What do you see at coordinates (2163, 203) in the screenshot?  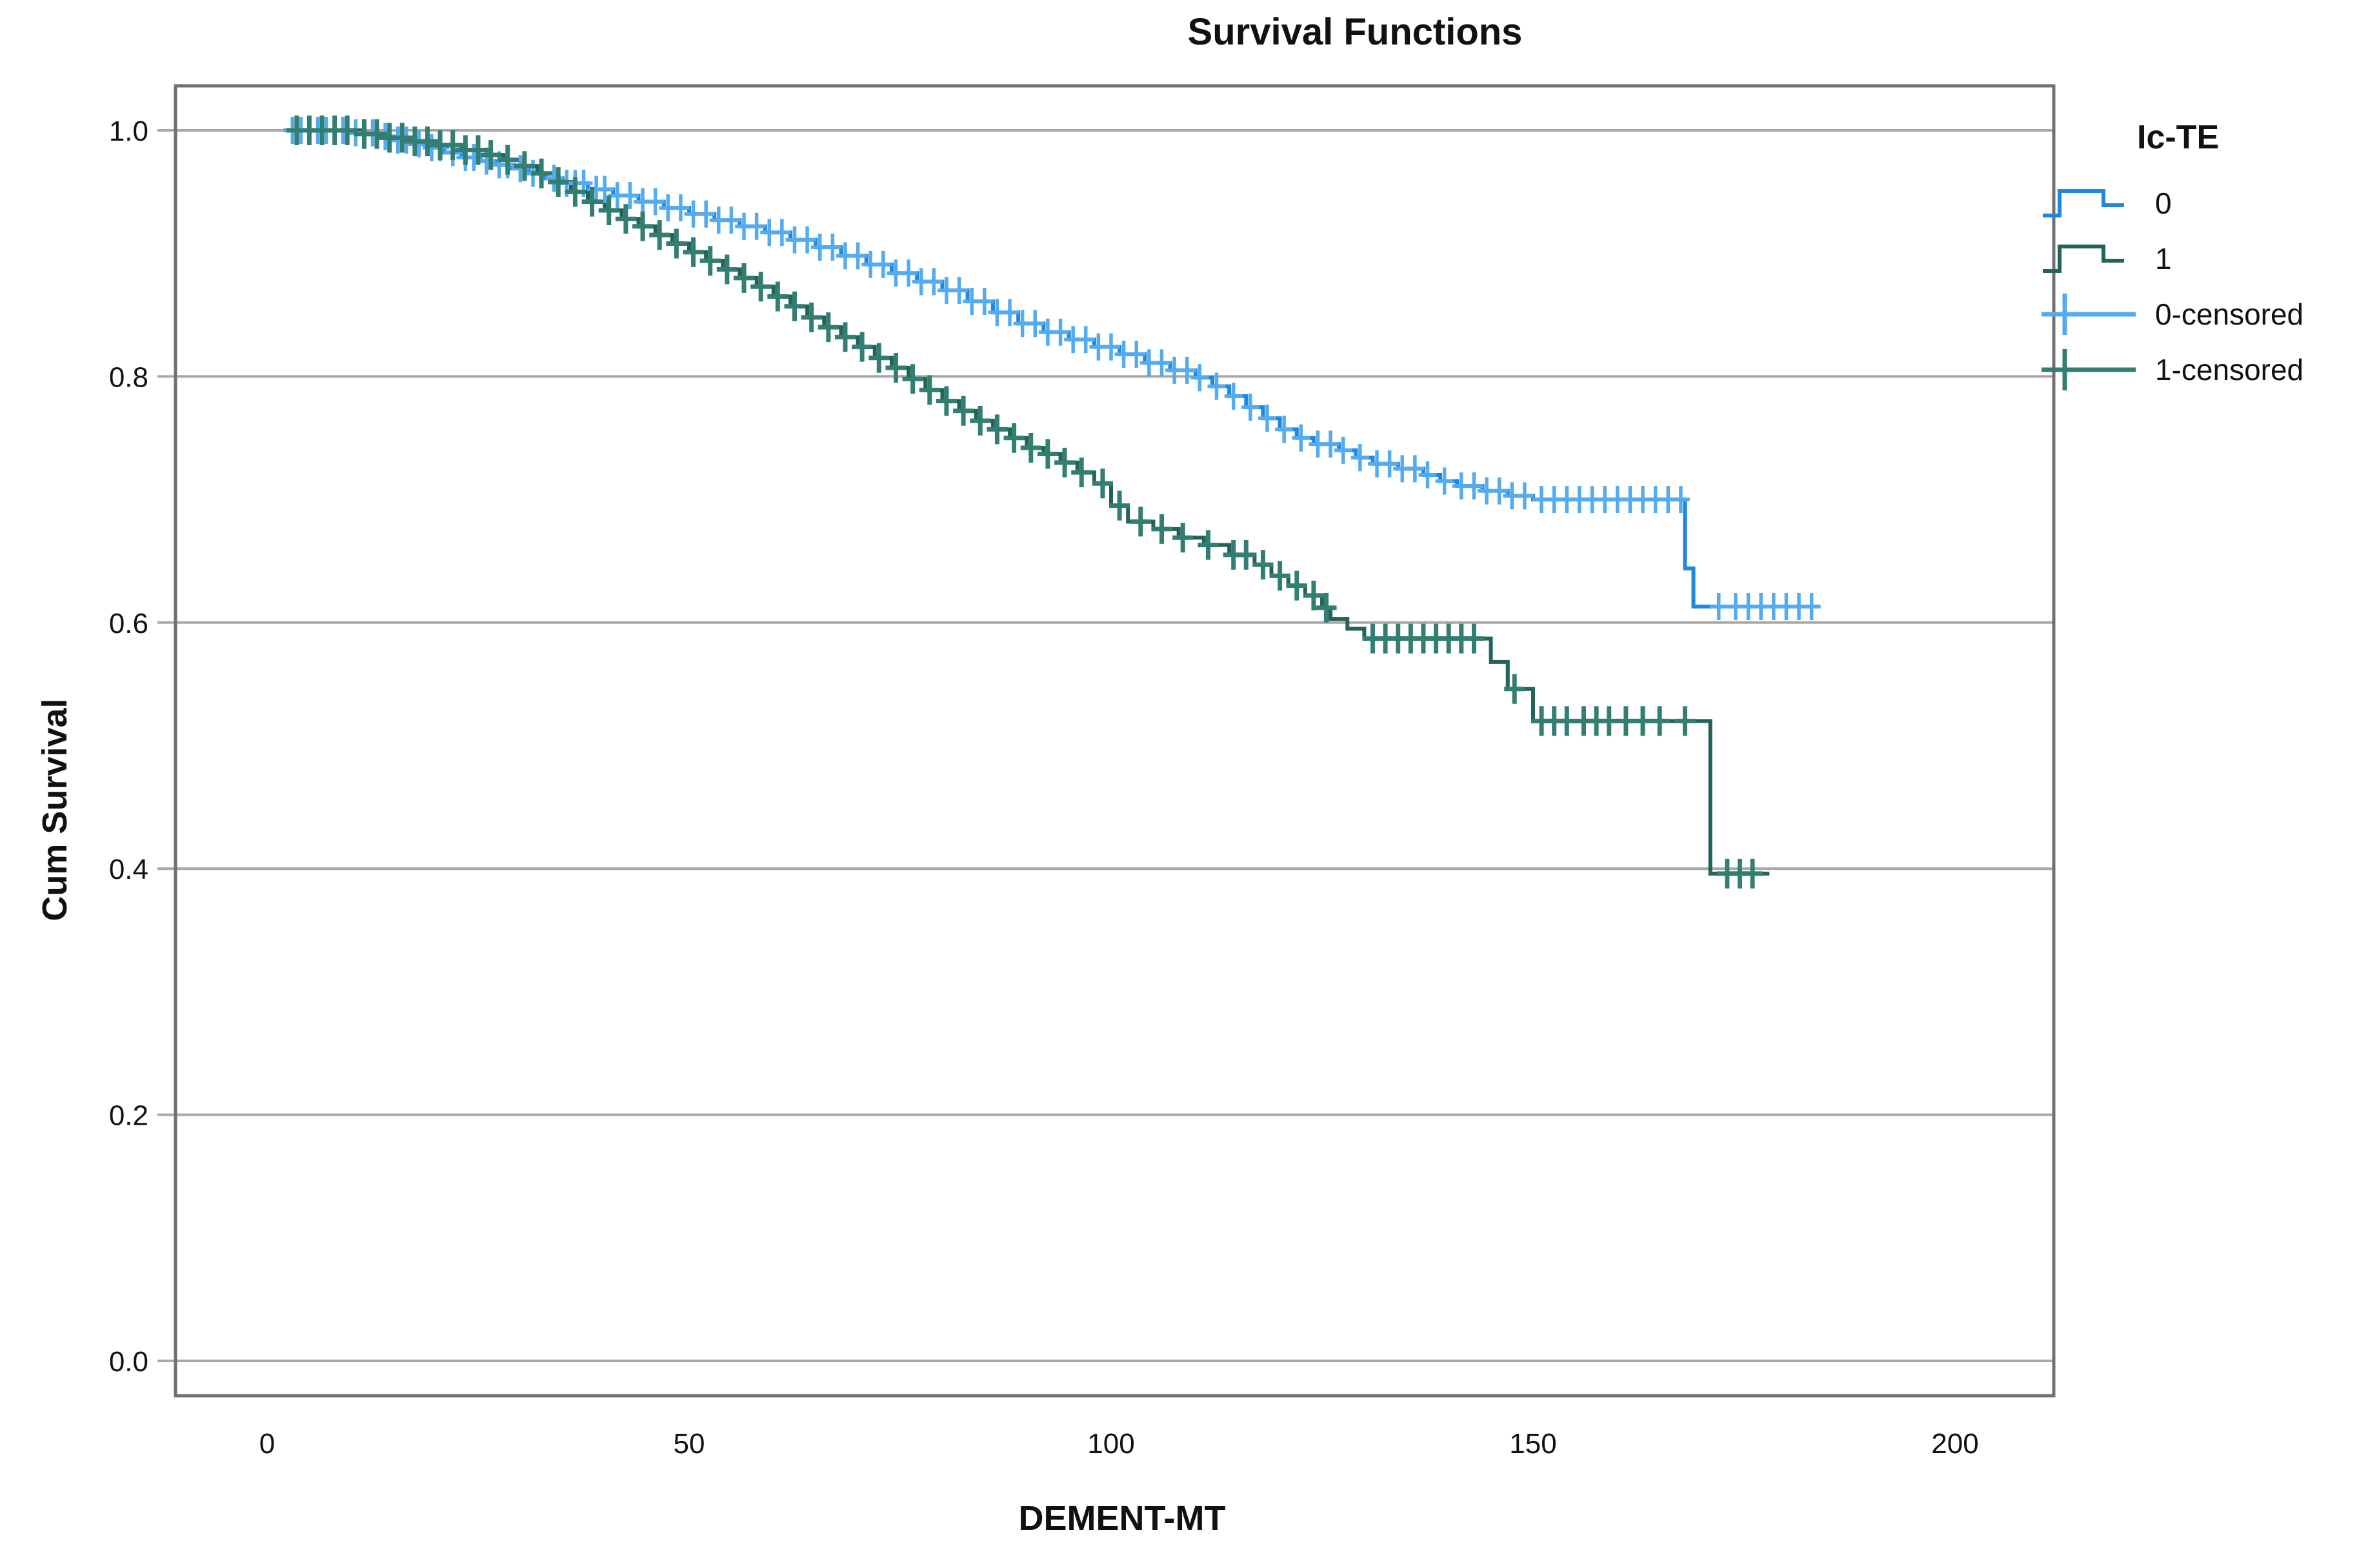 I see `legend-item-label: 0` at bounding box center [2163, 203].